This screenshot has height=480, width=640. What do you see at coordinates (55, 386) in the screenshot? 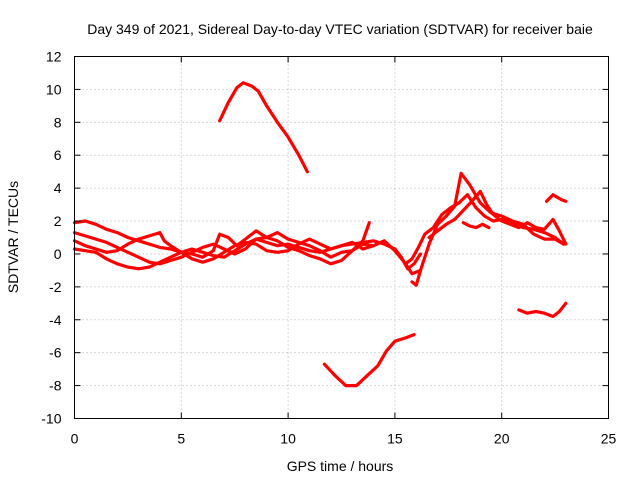
I see `y-tick-label: -8` at bounding box center [55, 386].